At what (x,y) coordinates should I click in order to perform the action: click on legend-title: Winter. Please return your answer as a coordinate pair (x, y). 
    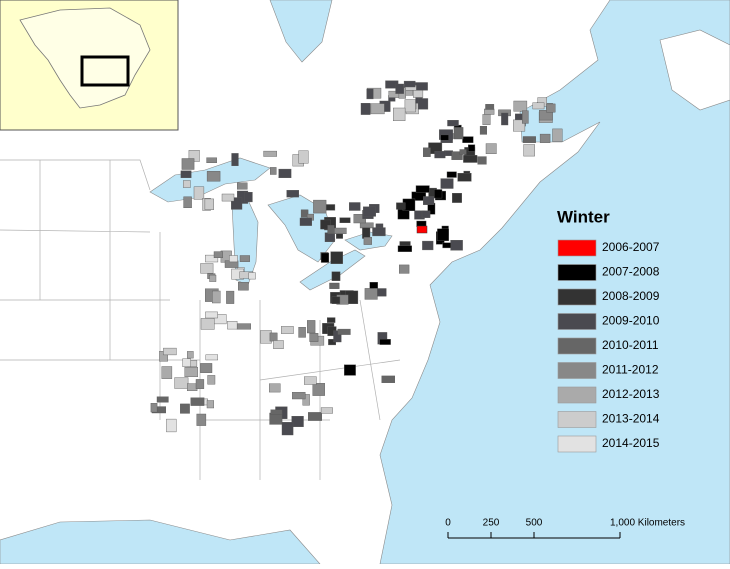
    Looking at the image, I should click on (583, 216).